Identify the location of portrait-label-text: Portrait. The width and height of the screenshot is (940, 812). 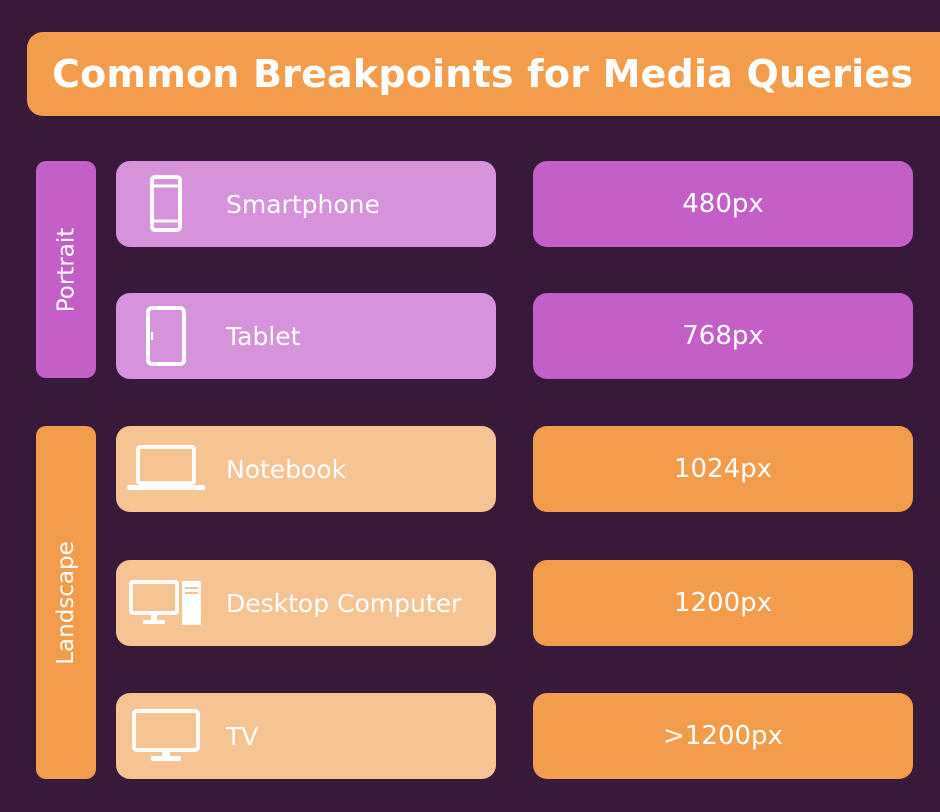
(66, 269).